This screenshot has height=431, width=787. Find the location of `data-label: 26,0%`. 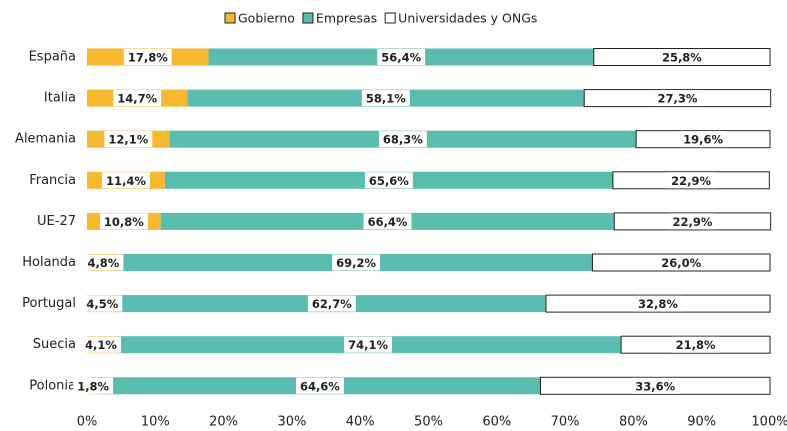

data-label: 26,0% is located at coordinates (681, 263).